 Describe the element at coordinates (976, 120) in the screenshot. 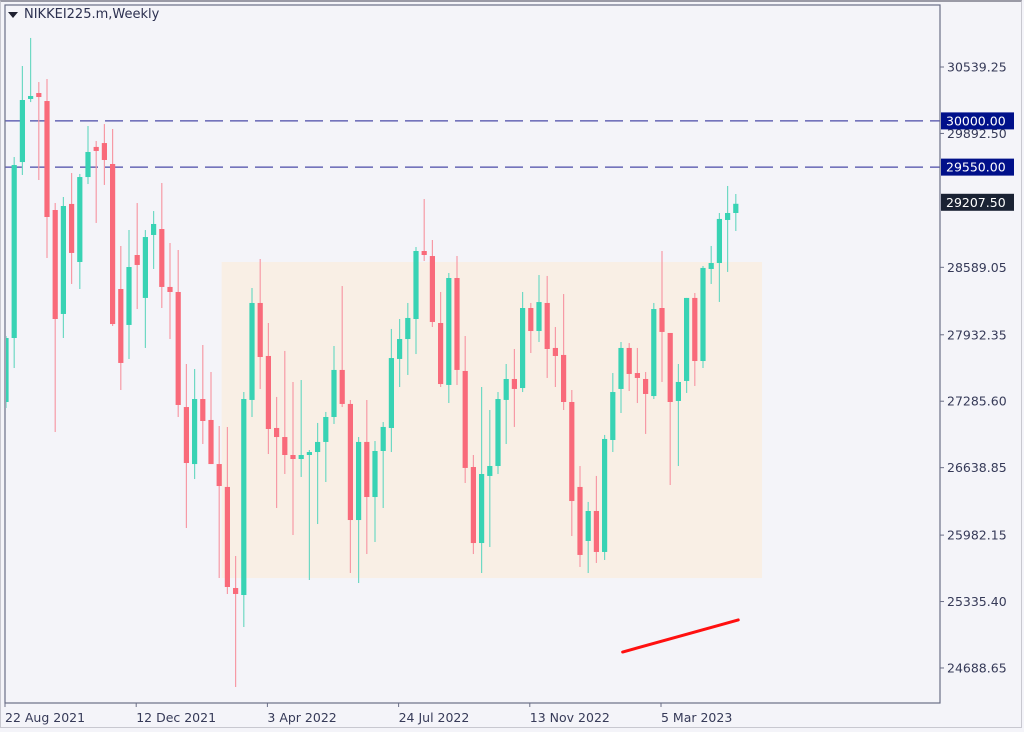

I see `level-price-label: 30000.00` at that location.